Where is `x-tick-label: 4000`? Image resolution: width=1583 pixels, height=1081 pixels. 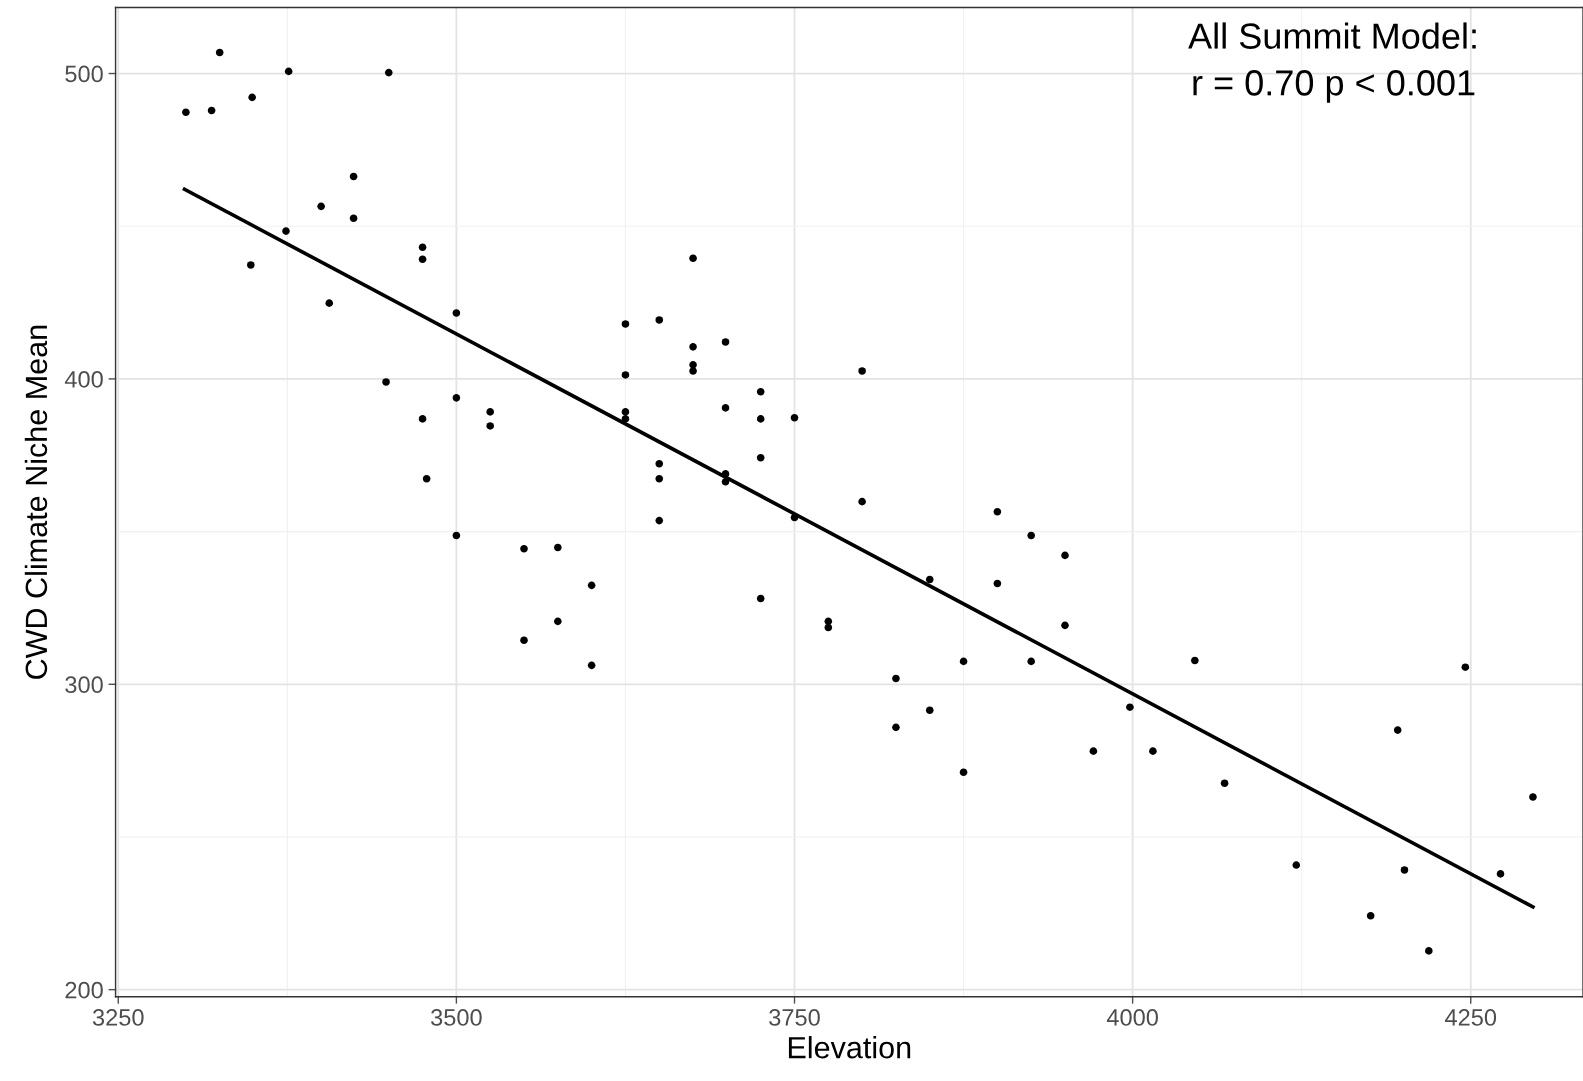 x-tick-label: 4000 is located at coordinates (1132, 1017).